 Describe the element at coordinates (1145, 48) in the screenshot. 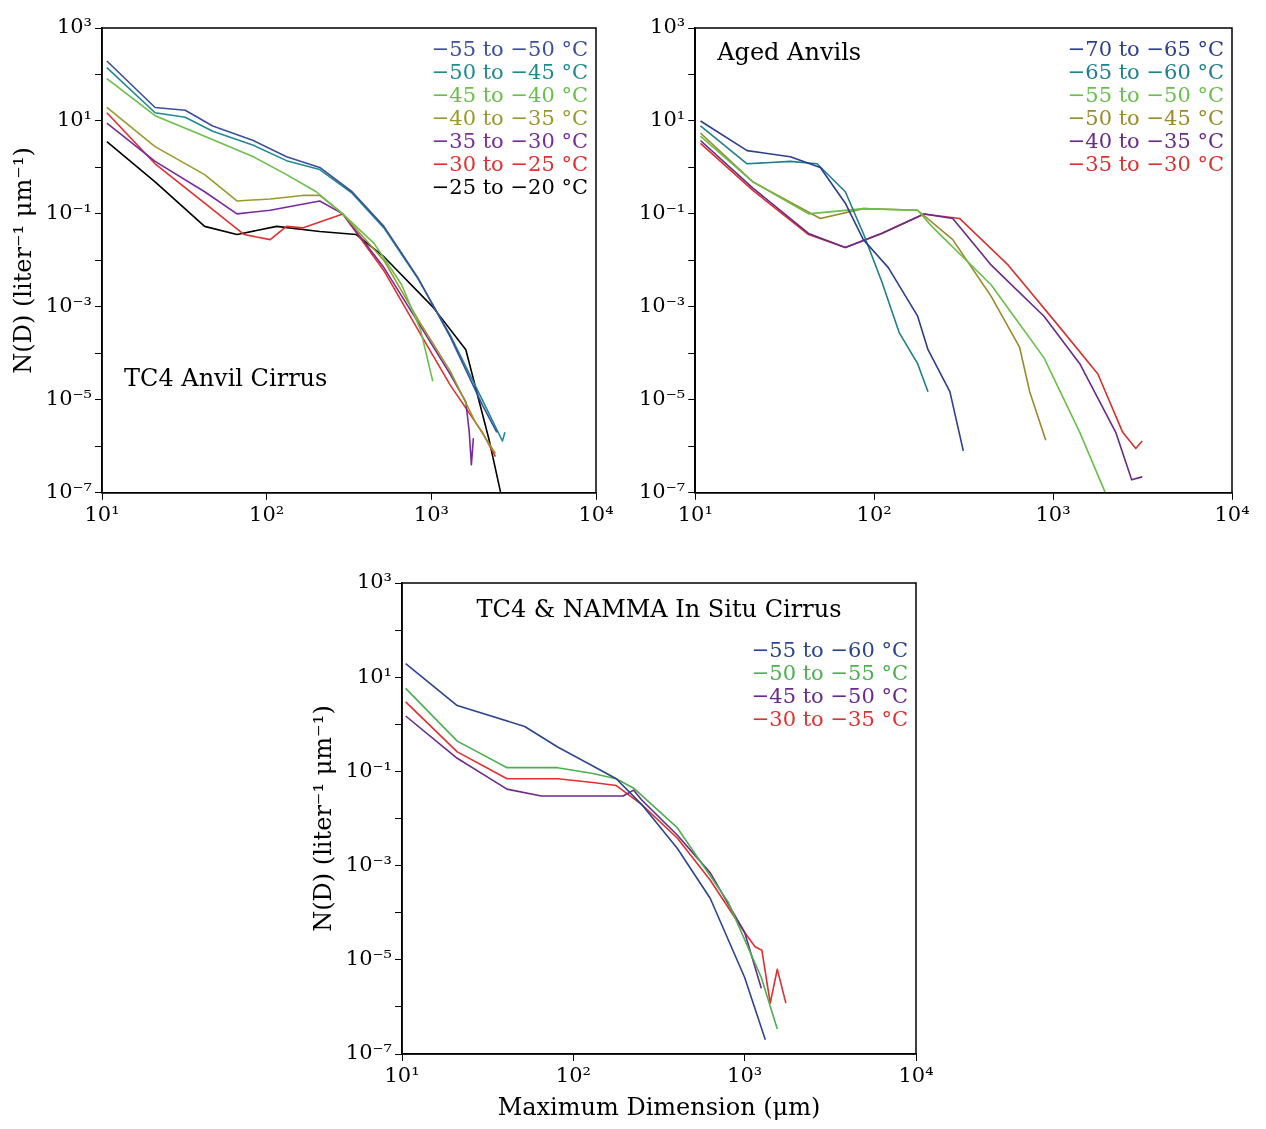

I see `text: −70 to −65 °C` at that location.